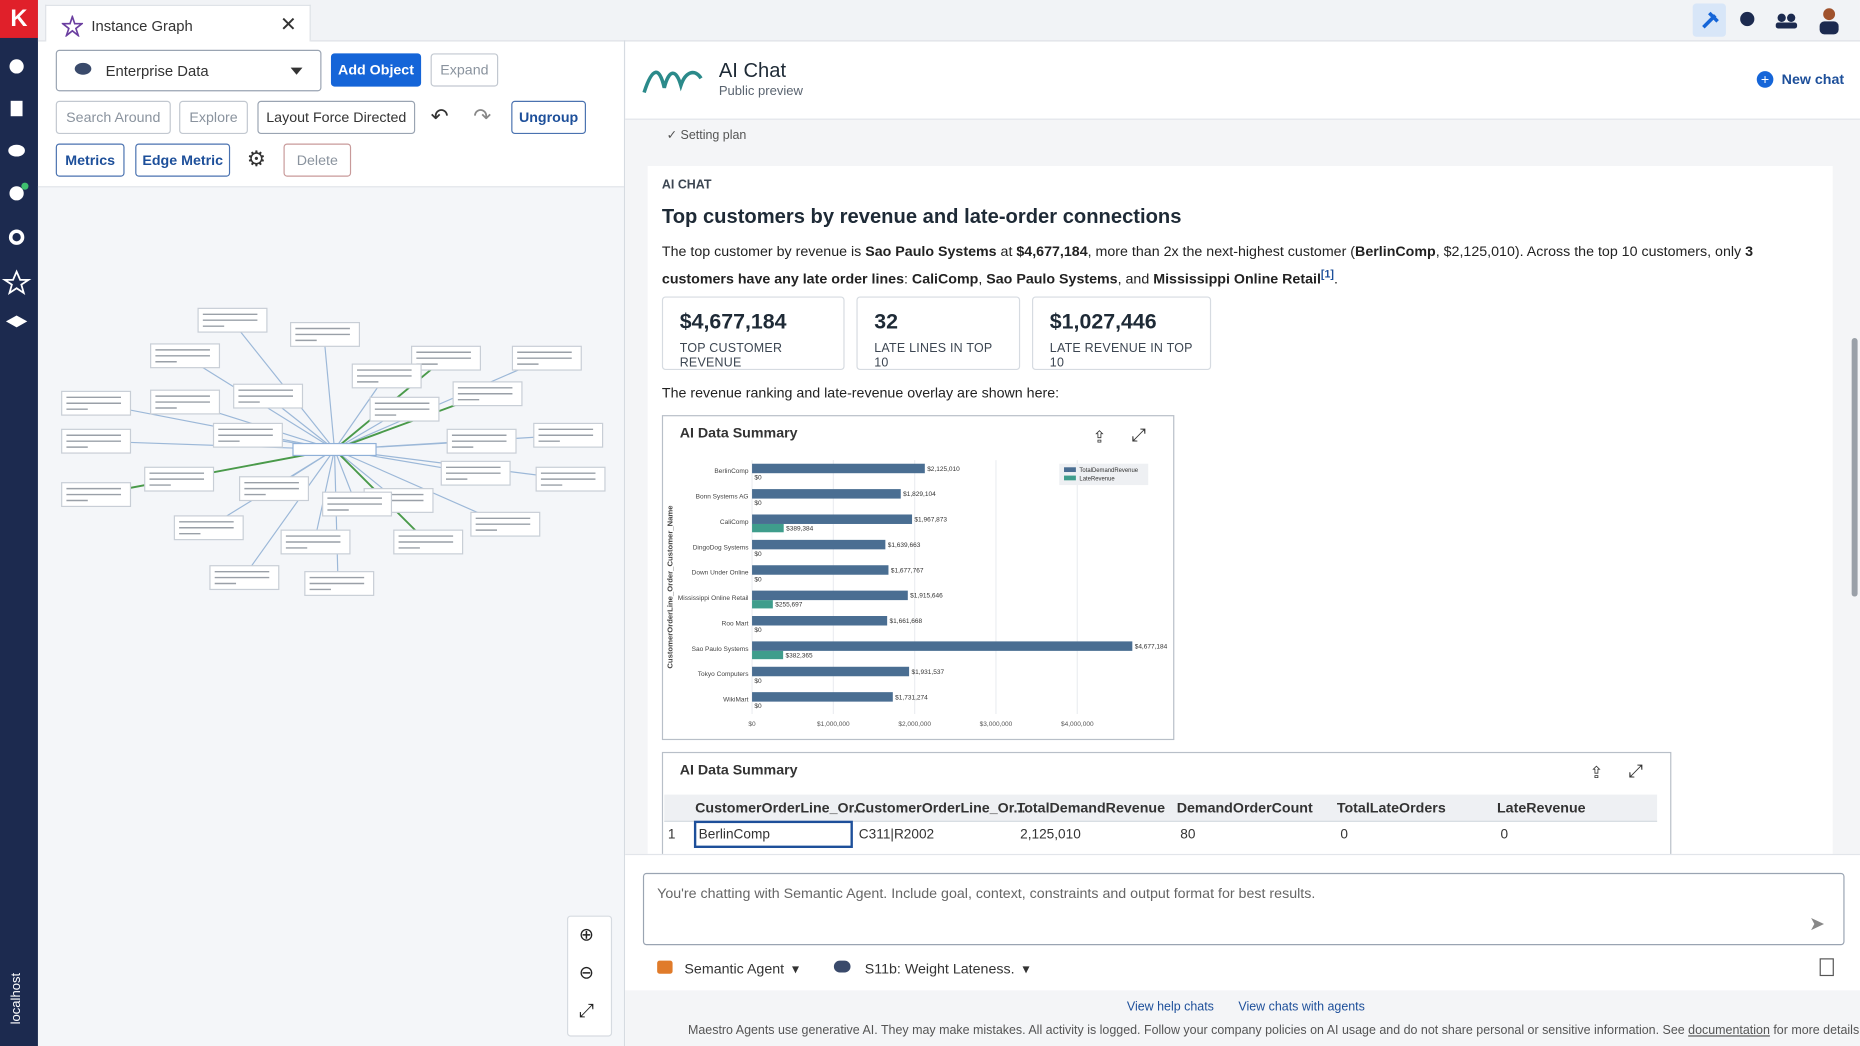 This screenshot has width=1860, height=1046. Describe the element at coordinates (1108, 471) in the screenshot. I see `legend-label: TotalDemandRevenue` at that location.